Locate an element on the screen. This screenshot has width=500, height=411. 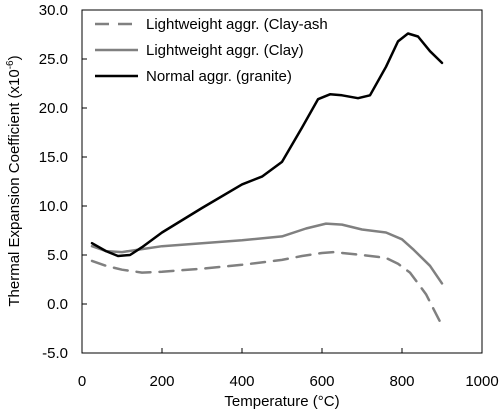
x-tick-label: 0 is located at coordinates (82, 381).